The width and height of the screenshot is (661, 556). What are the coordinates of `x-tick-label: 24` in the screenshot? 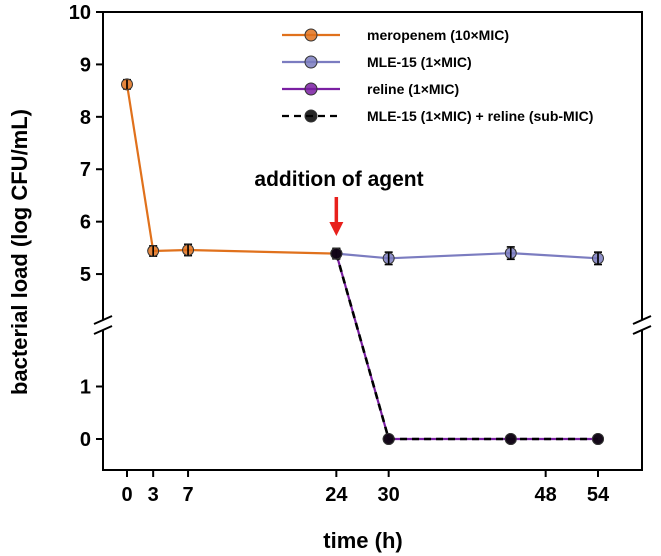 It's located at (336, 495).